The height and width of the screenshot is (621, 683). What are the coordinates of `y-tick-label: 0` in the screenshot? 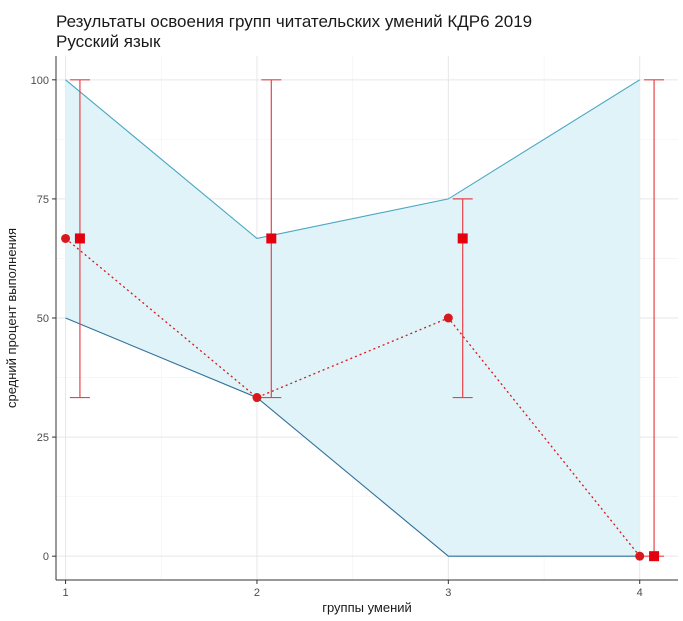 It's located at (46, 557).